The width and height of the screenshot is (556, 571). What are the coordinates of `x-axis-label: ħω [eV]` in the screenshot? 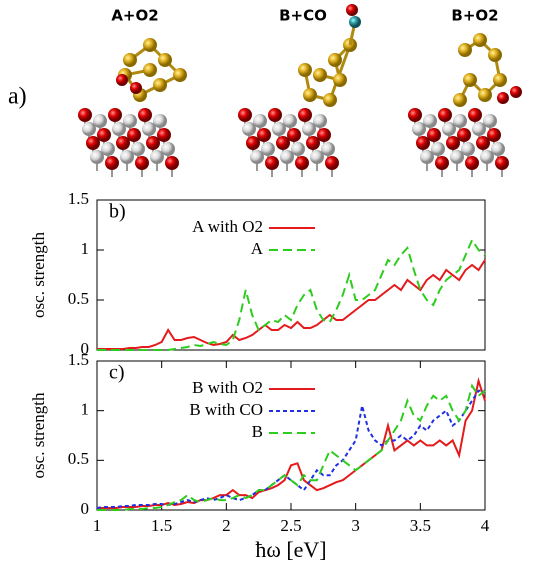 It's located at (290, 549).